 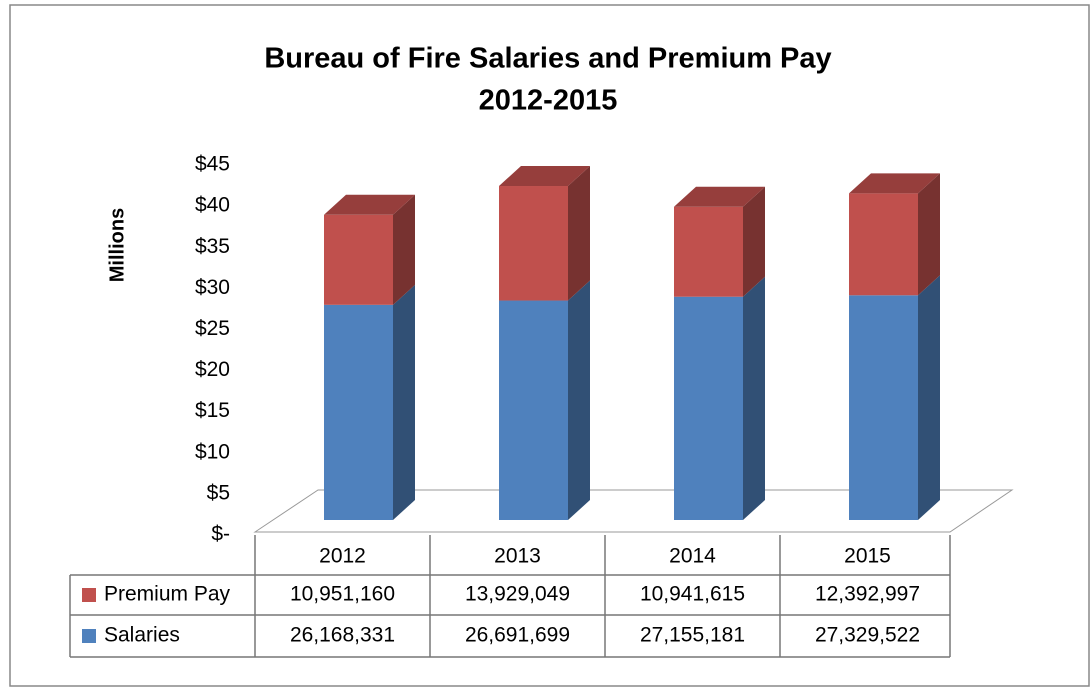 I want to click on y-tick-label: $45, so click(x=212, y=164).